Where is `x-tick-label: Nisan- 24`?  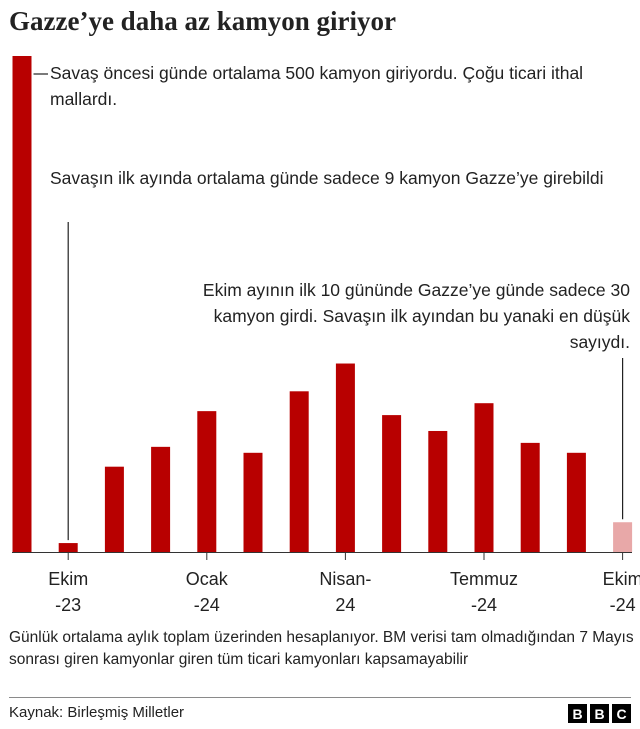
x-tick-label: Nisan- 24 is located at coordinates (345, 592).